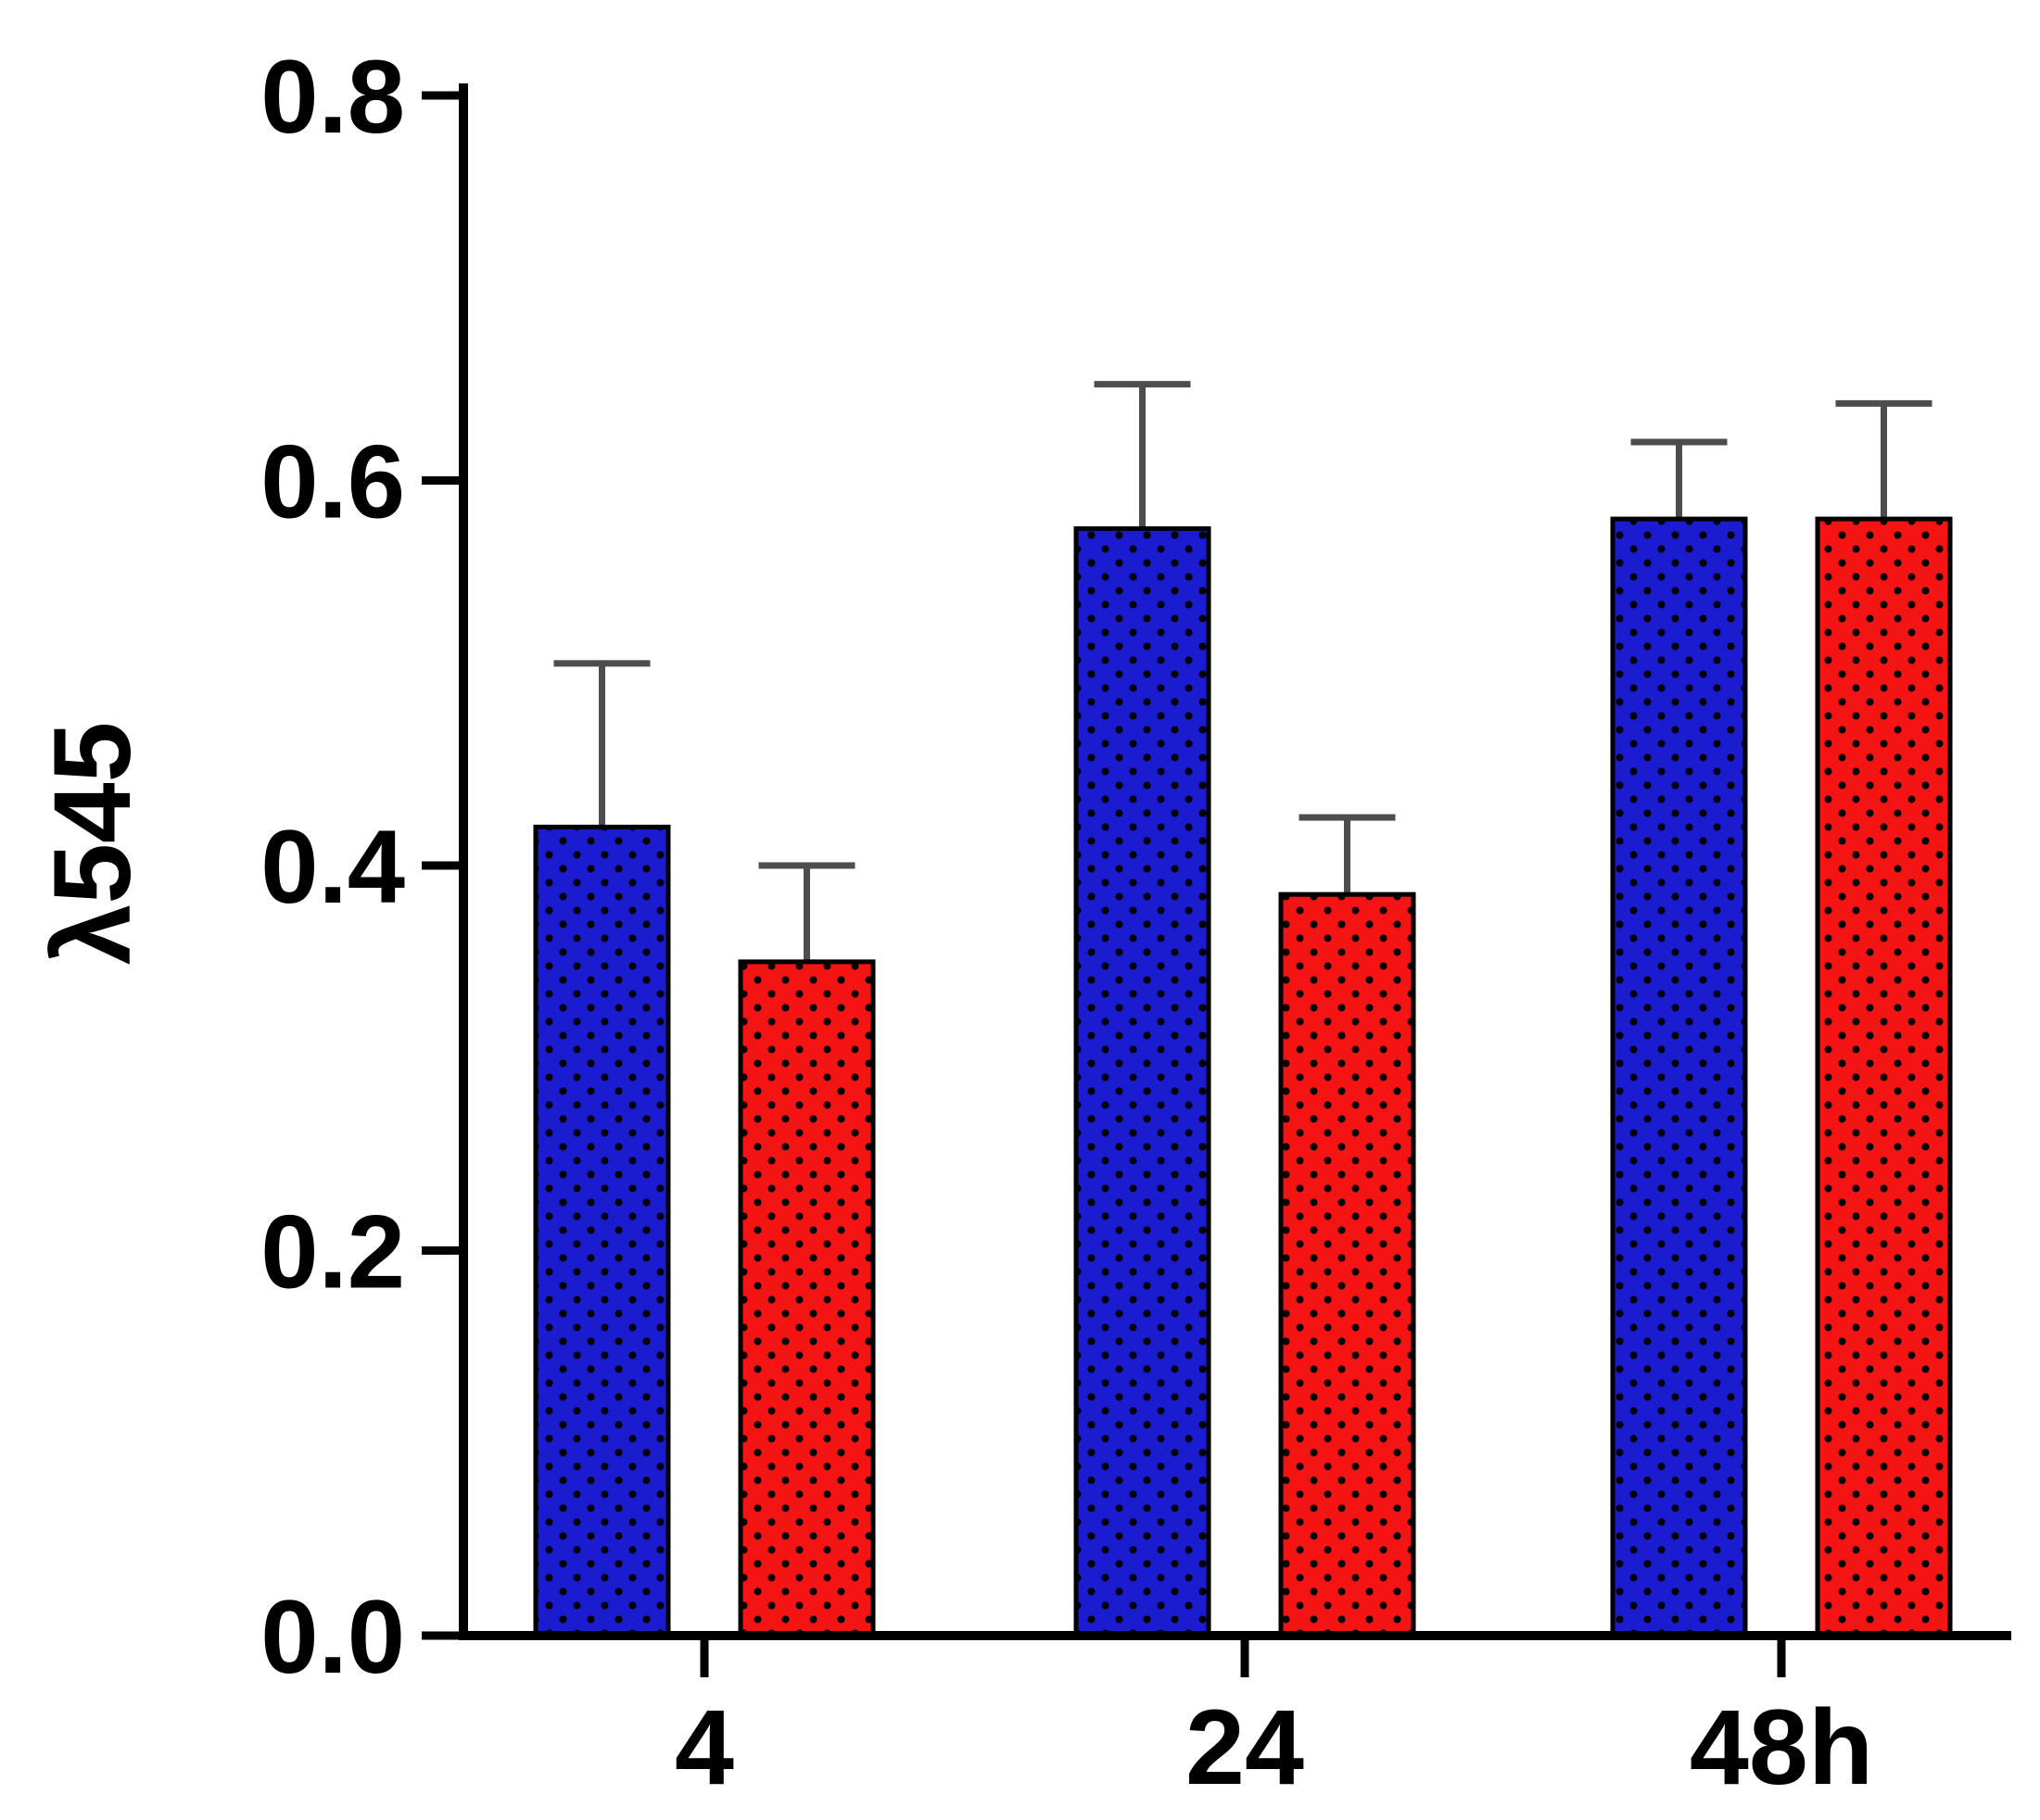 This screenshot has width=2040, height=1820. Describe the element at coordinates (704, 1747) in the screenshot. I see `x-tick-label-4: 4` at that location.